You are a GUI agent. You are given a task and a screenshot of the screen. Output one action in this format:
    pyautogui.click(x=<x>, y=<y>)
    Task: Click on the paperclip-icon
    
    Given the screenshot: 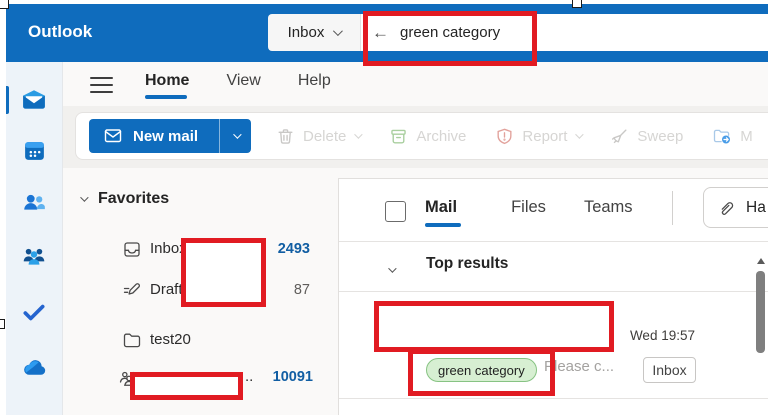 What is the action you would take?
    pyautogui.click(x=726, y=207)
    